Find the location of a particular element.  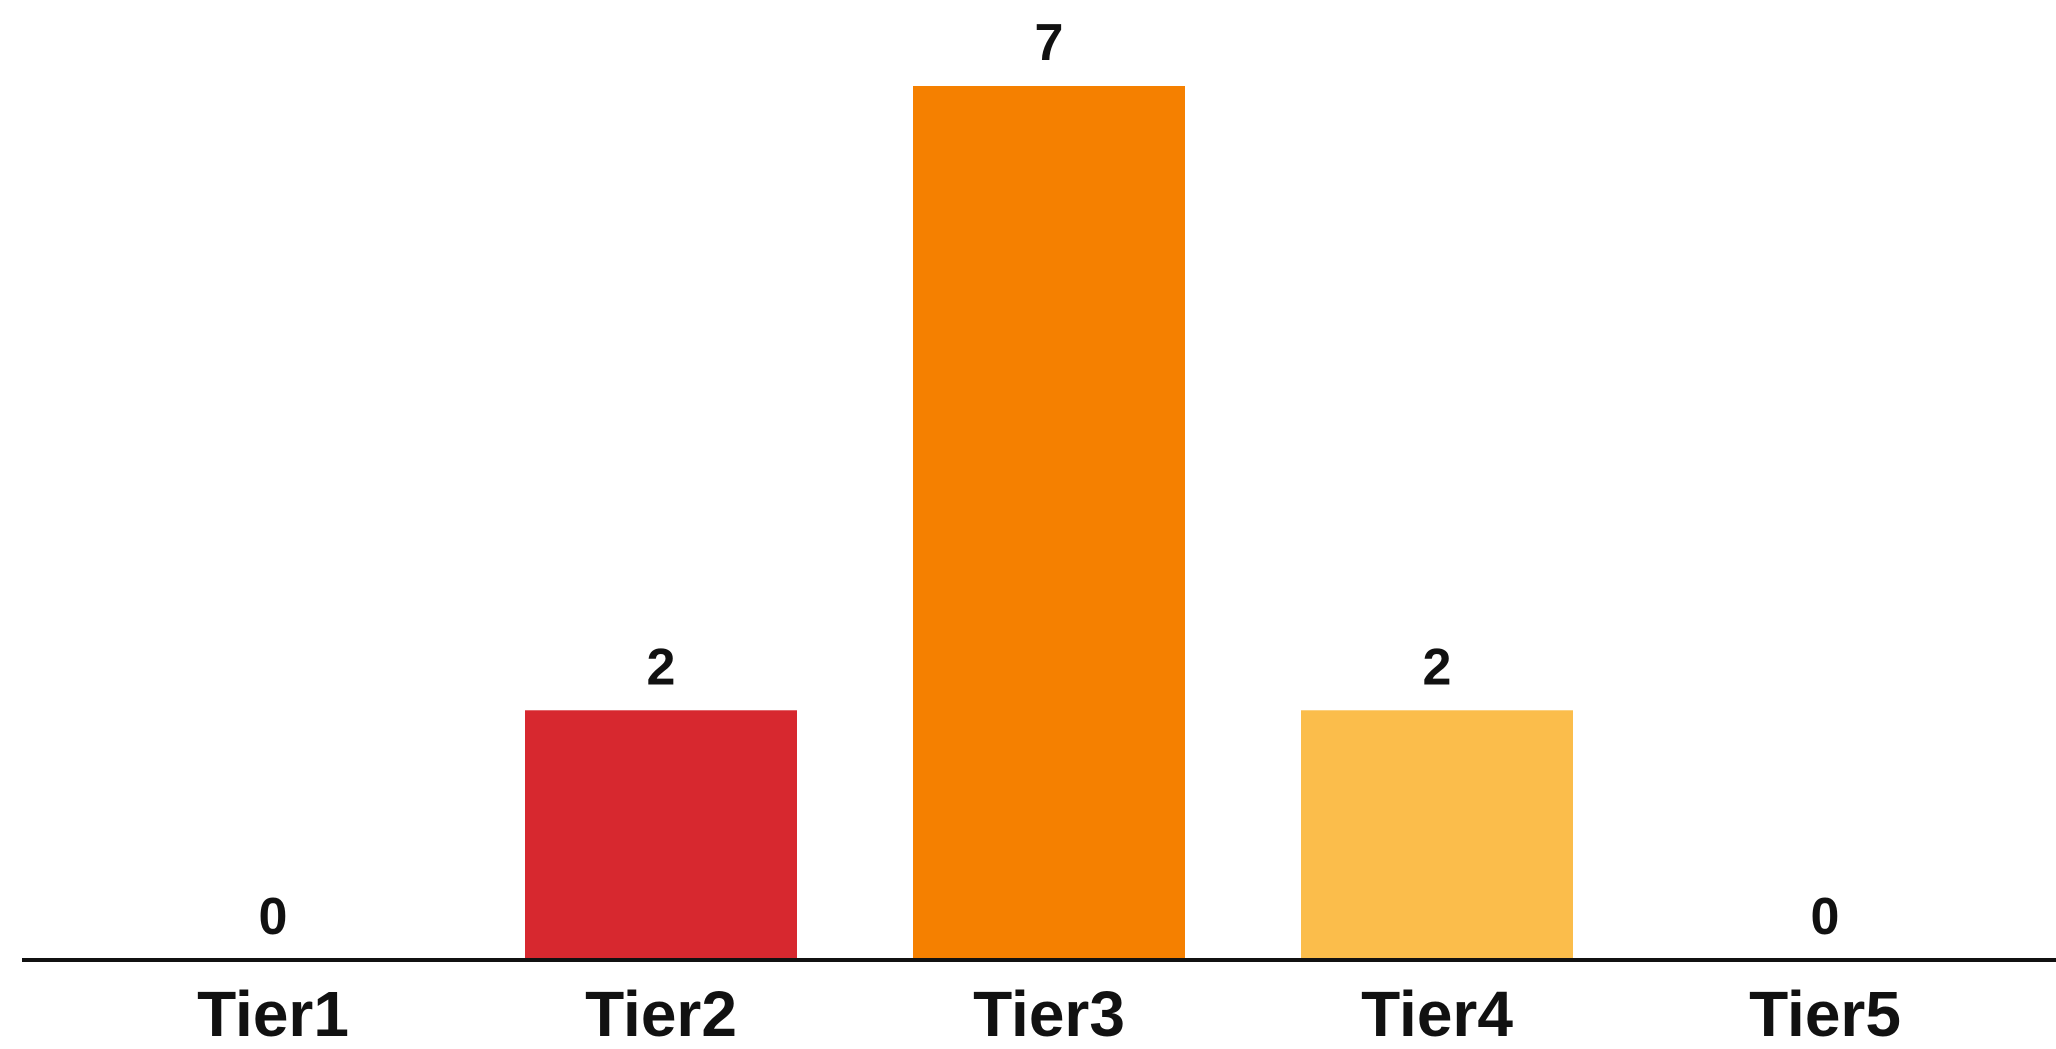

x-tick-label-tier3: Tier3 is located at coordinates (1049, 1013).